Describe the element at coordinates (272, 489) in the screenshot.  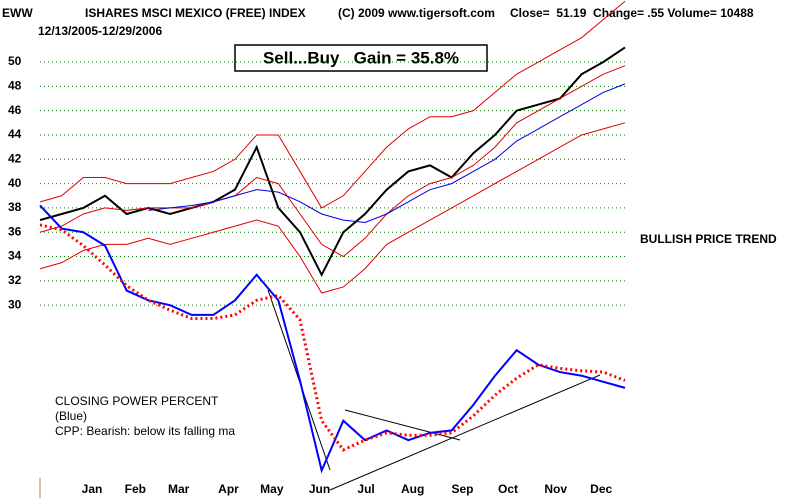
I see `x-tick-label: May` at that location.